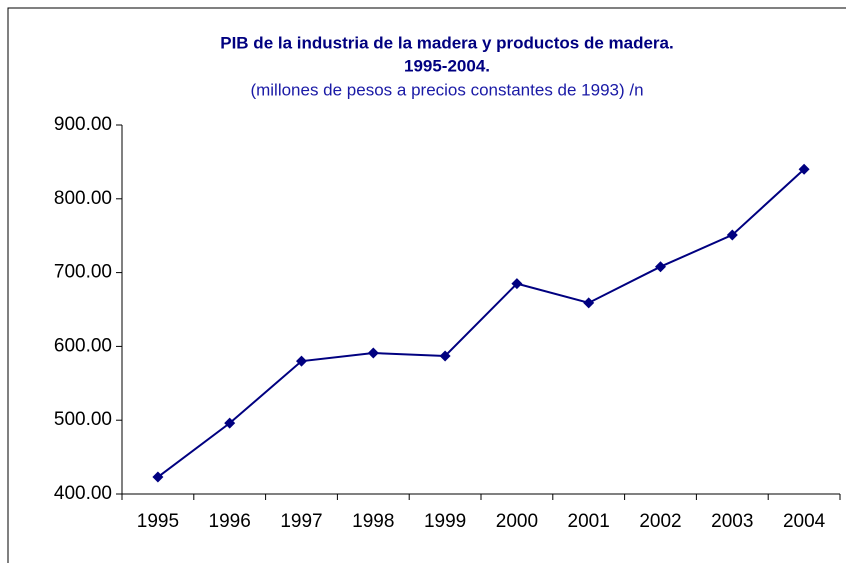 The height and width of the screenshot is (563, 846). Describe the element at coordinates (373, 521) in the screenshot. I see `x-tick-label: 1998` at that location.